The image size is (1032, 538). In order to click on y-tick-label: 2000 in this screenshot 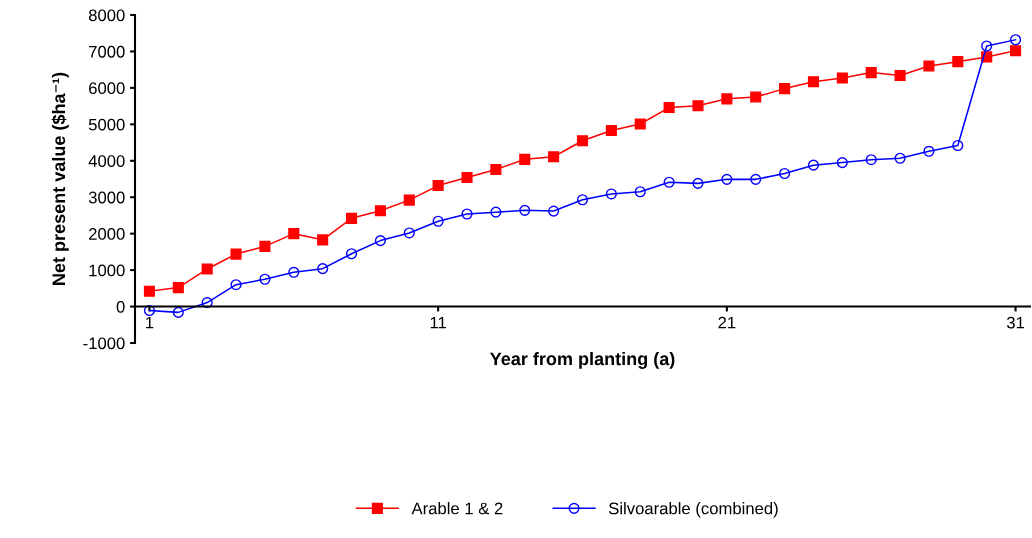, I will do `click(107, 234)`.